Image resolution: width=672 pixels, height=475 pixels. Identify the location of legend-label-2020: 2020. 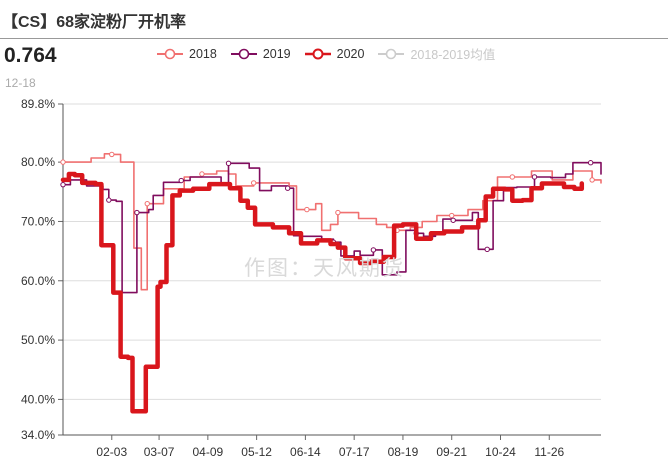
(350, 53).